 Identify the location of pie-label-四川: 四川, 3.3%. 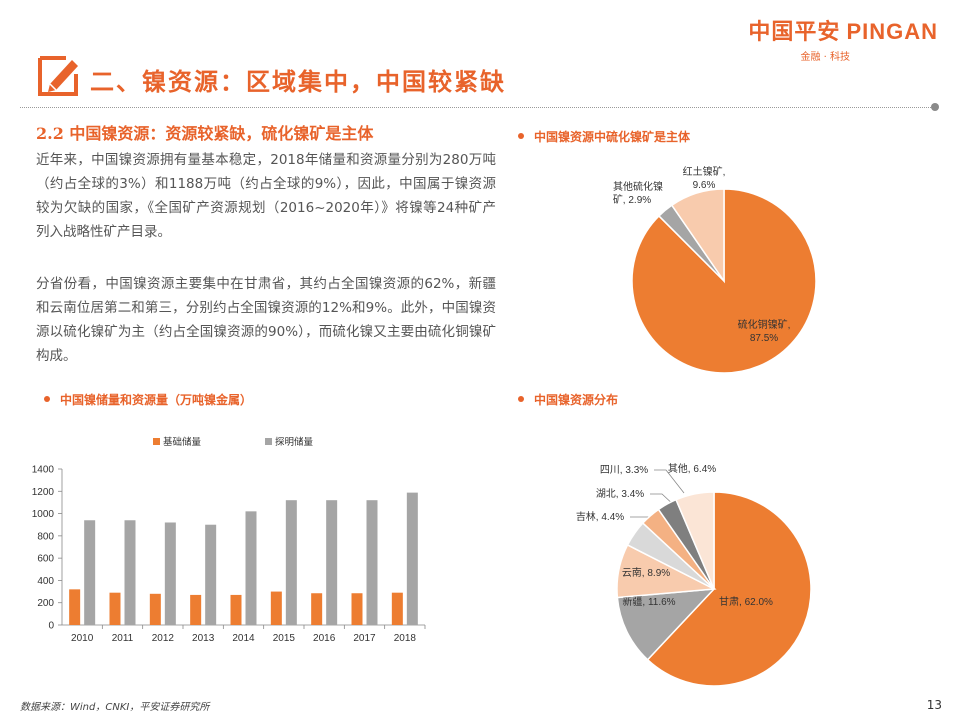
(624, 470).